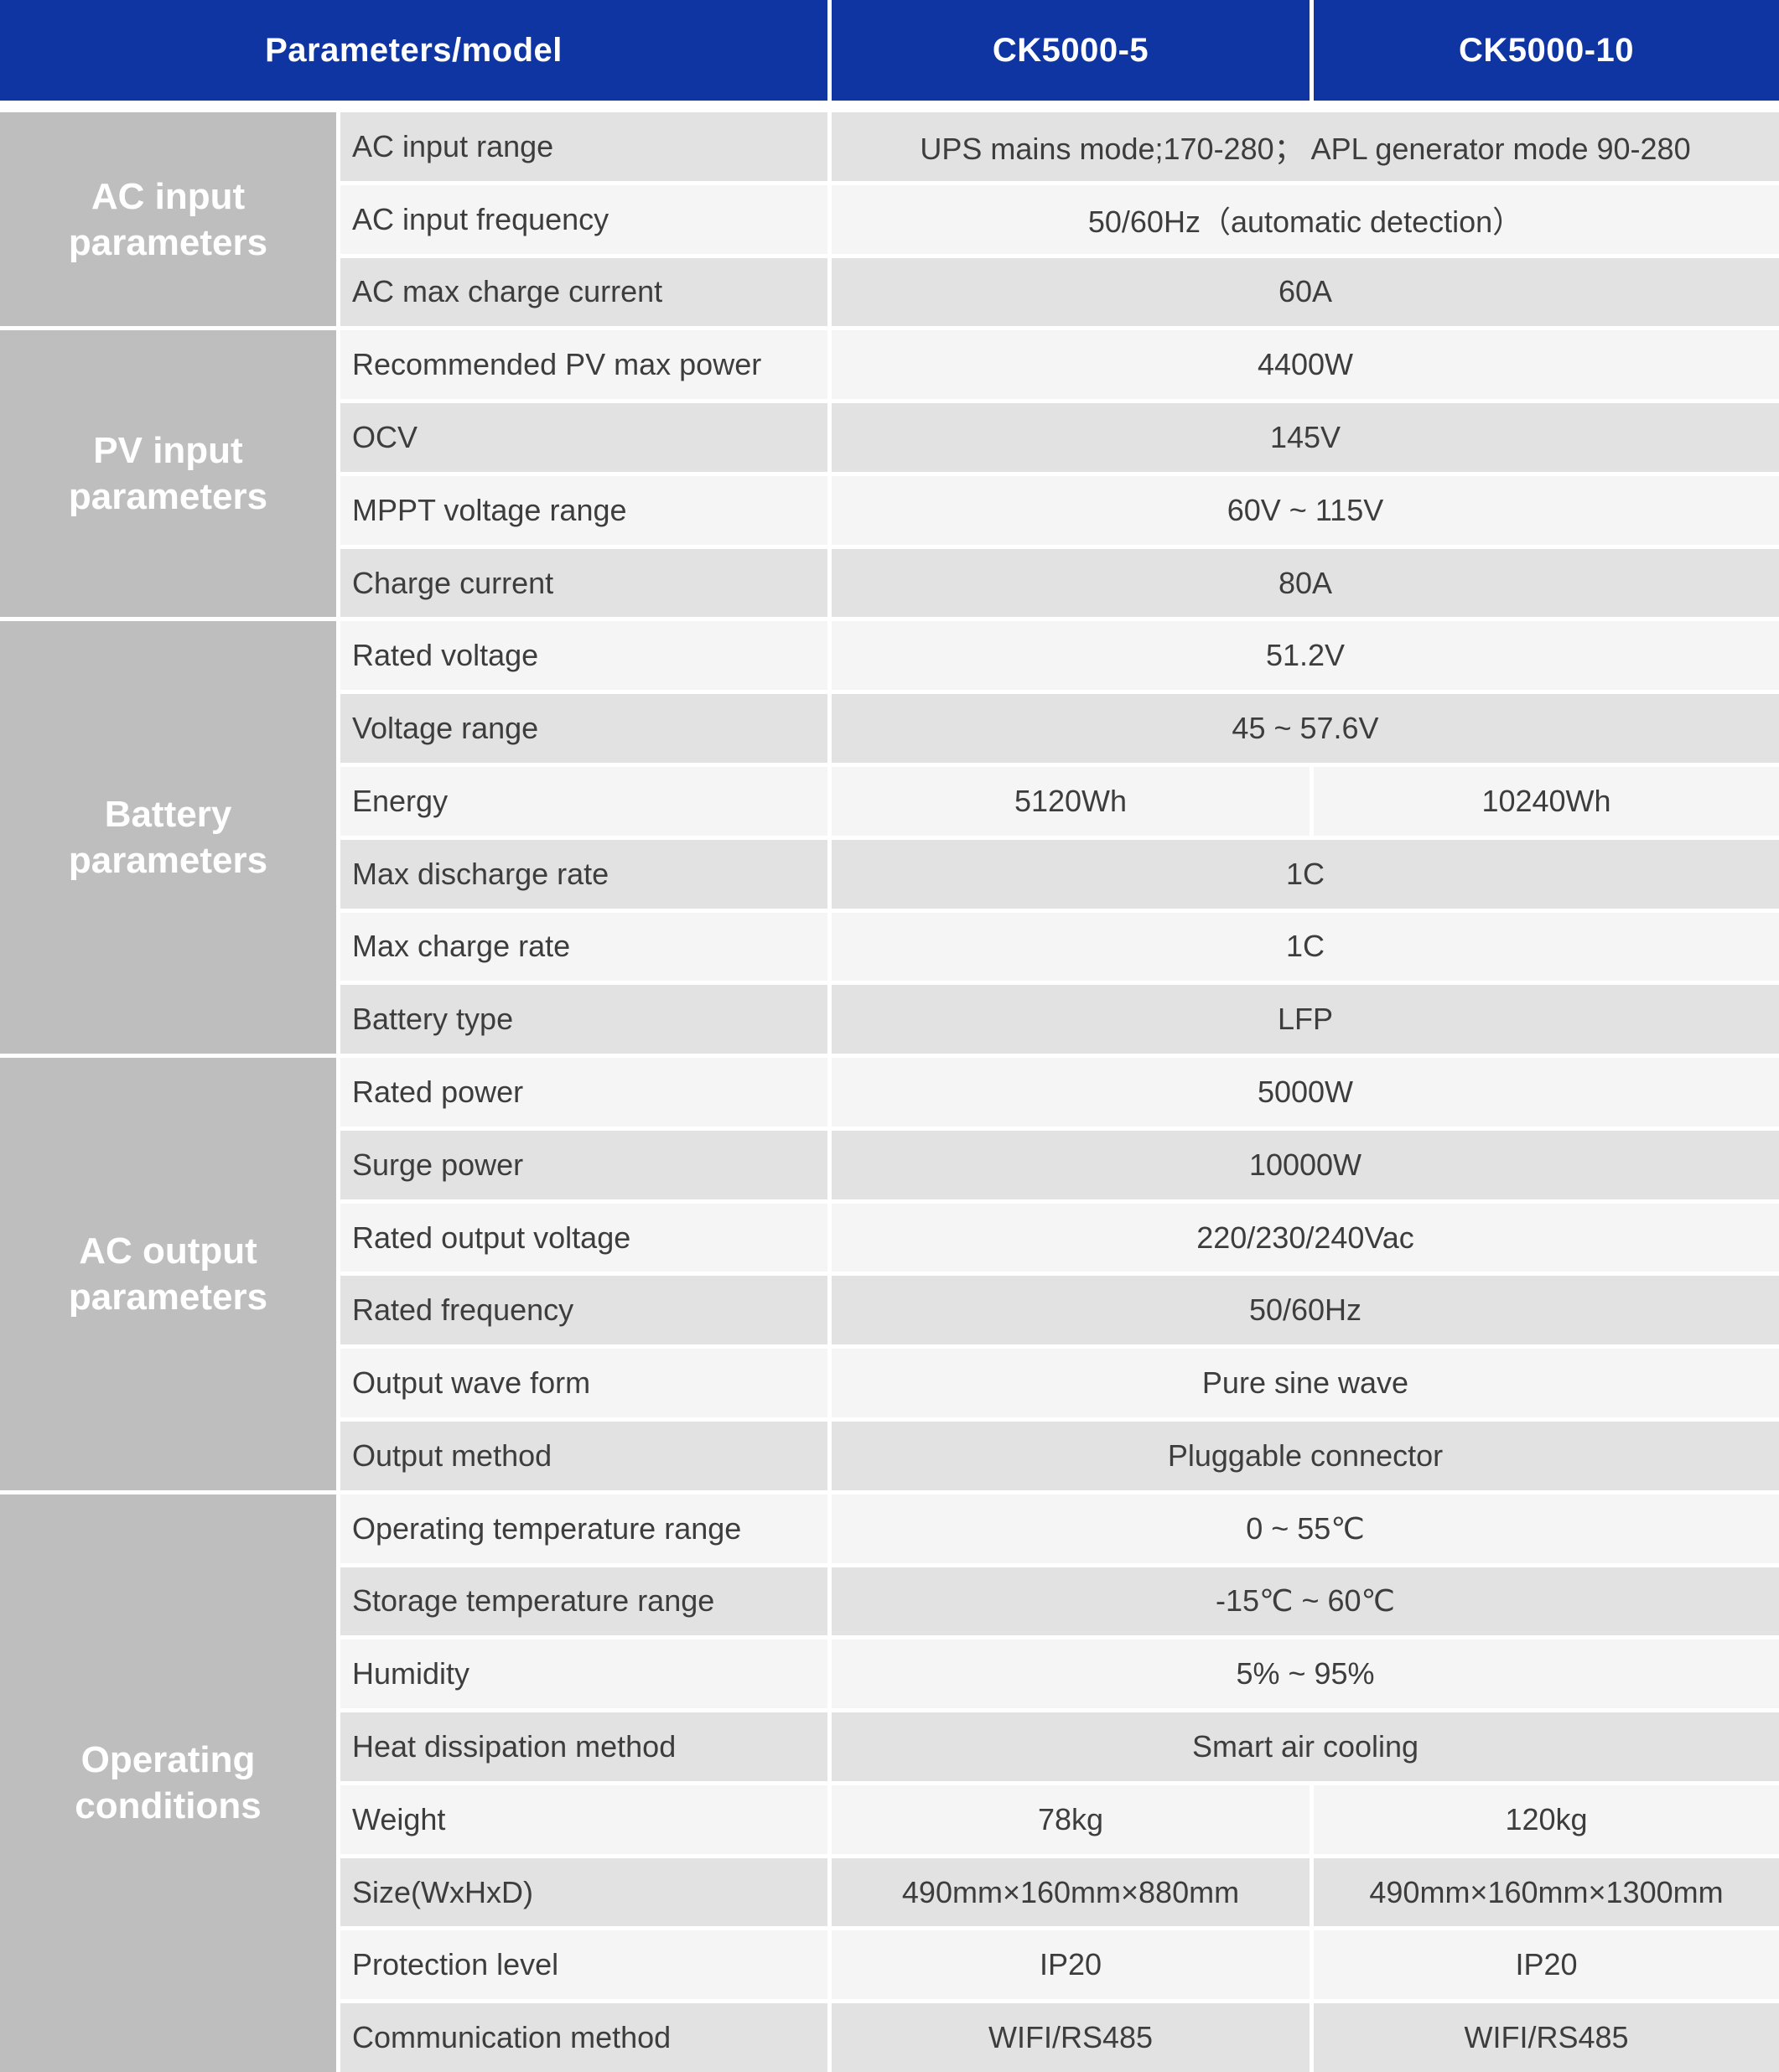  I want to click on value-ac-max-charge-current: 60A, so click(1305, 292).